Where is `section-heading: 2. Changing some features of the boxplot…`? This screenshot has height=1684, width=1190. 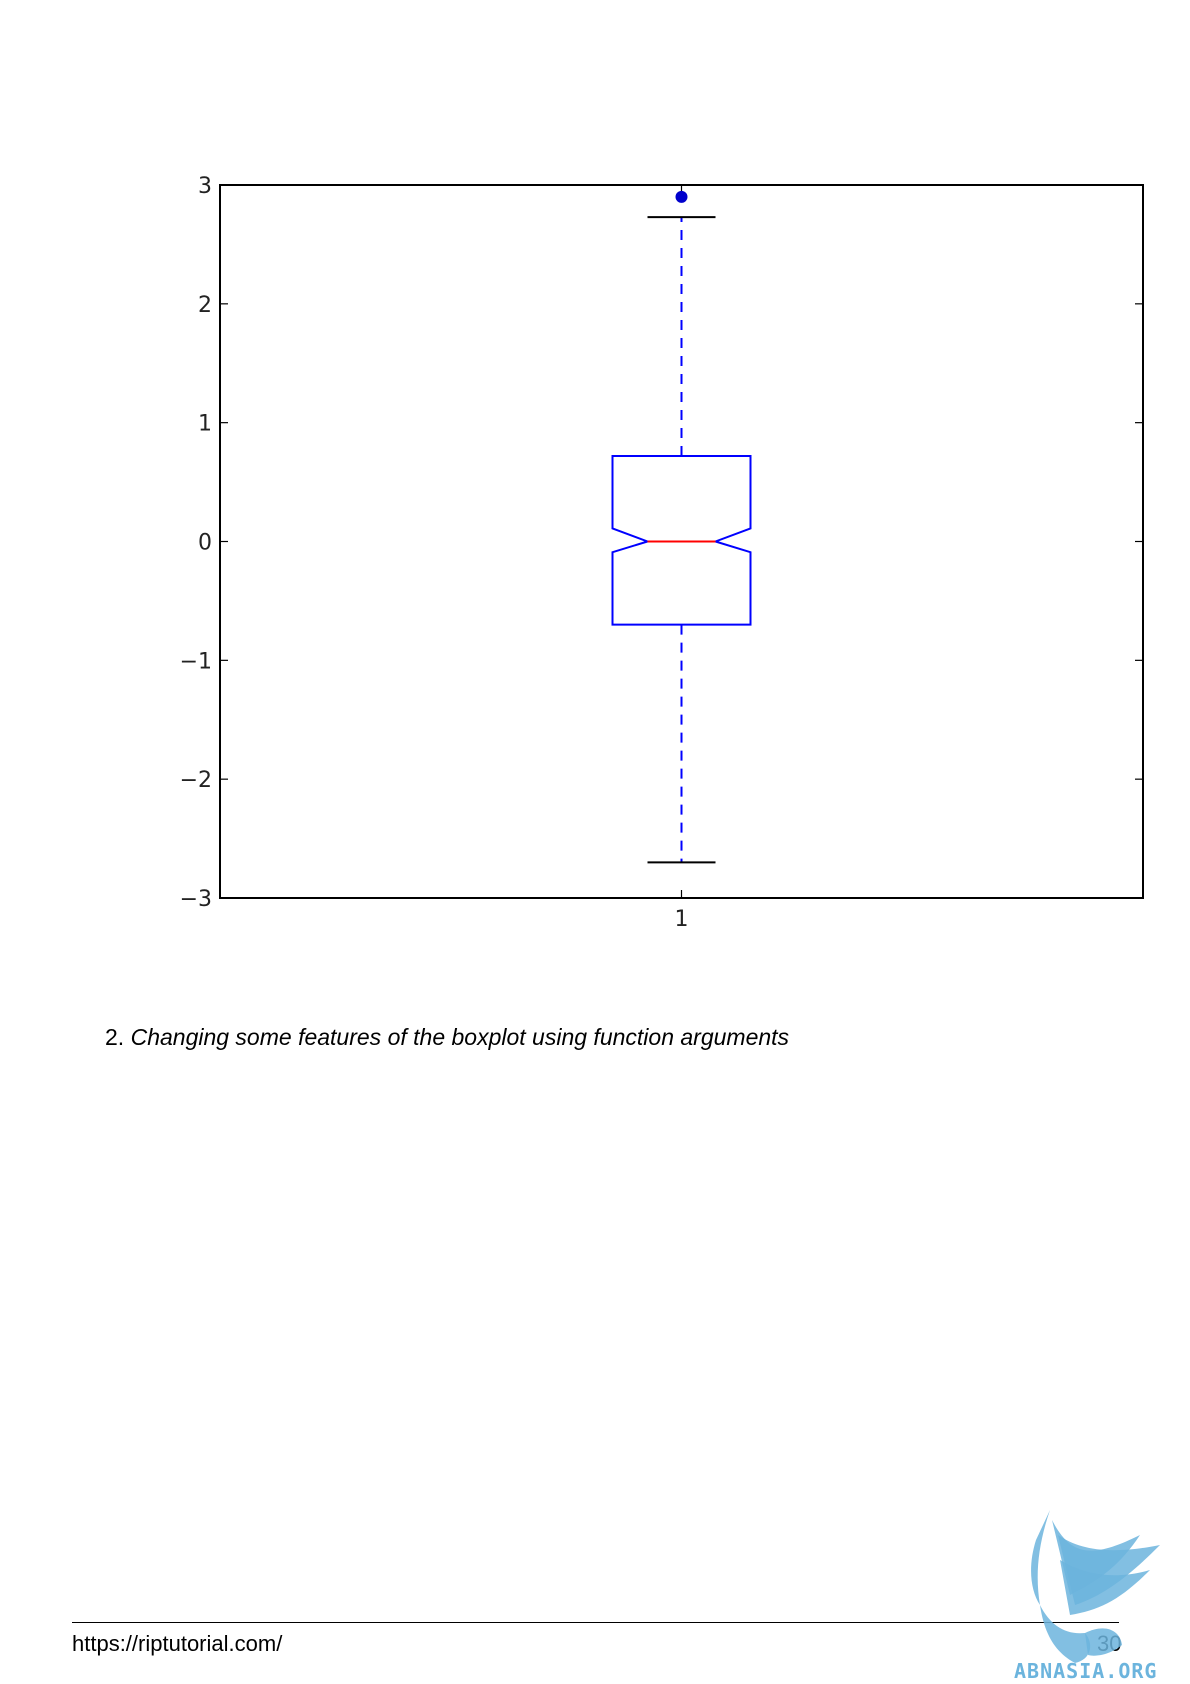
section-heading: 2. Changing some features of the boxplot… is located at coordinates (447, 1037).